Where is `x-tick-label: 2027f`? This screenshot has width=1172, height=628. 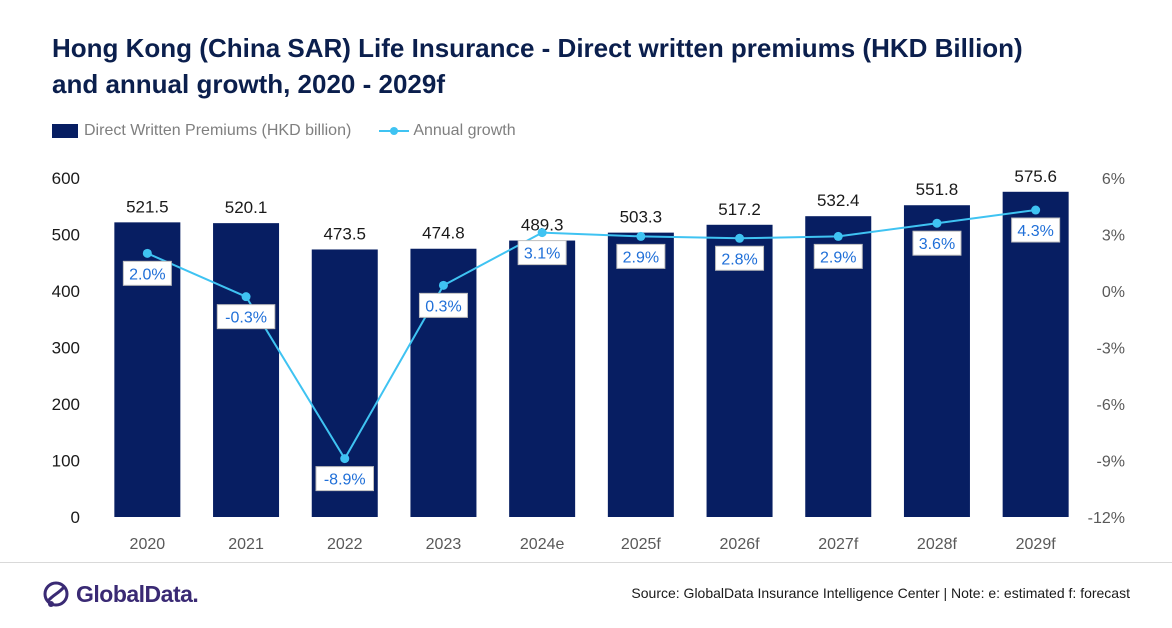
x-tick-label: 2027f is located at coordinates (838, 544).